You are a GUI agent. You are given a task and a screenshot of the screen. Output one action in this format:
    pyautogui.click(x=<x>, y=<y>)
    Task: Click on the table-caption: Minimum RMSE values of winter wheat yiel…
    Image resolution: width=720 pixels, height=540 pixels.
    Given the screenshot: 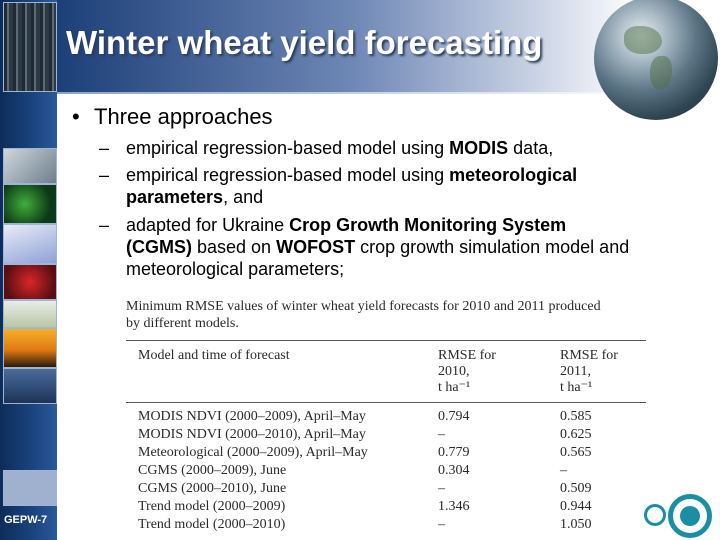 What is the action you would take?
    pyautogui.click(x=363, y=315)
    